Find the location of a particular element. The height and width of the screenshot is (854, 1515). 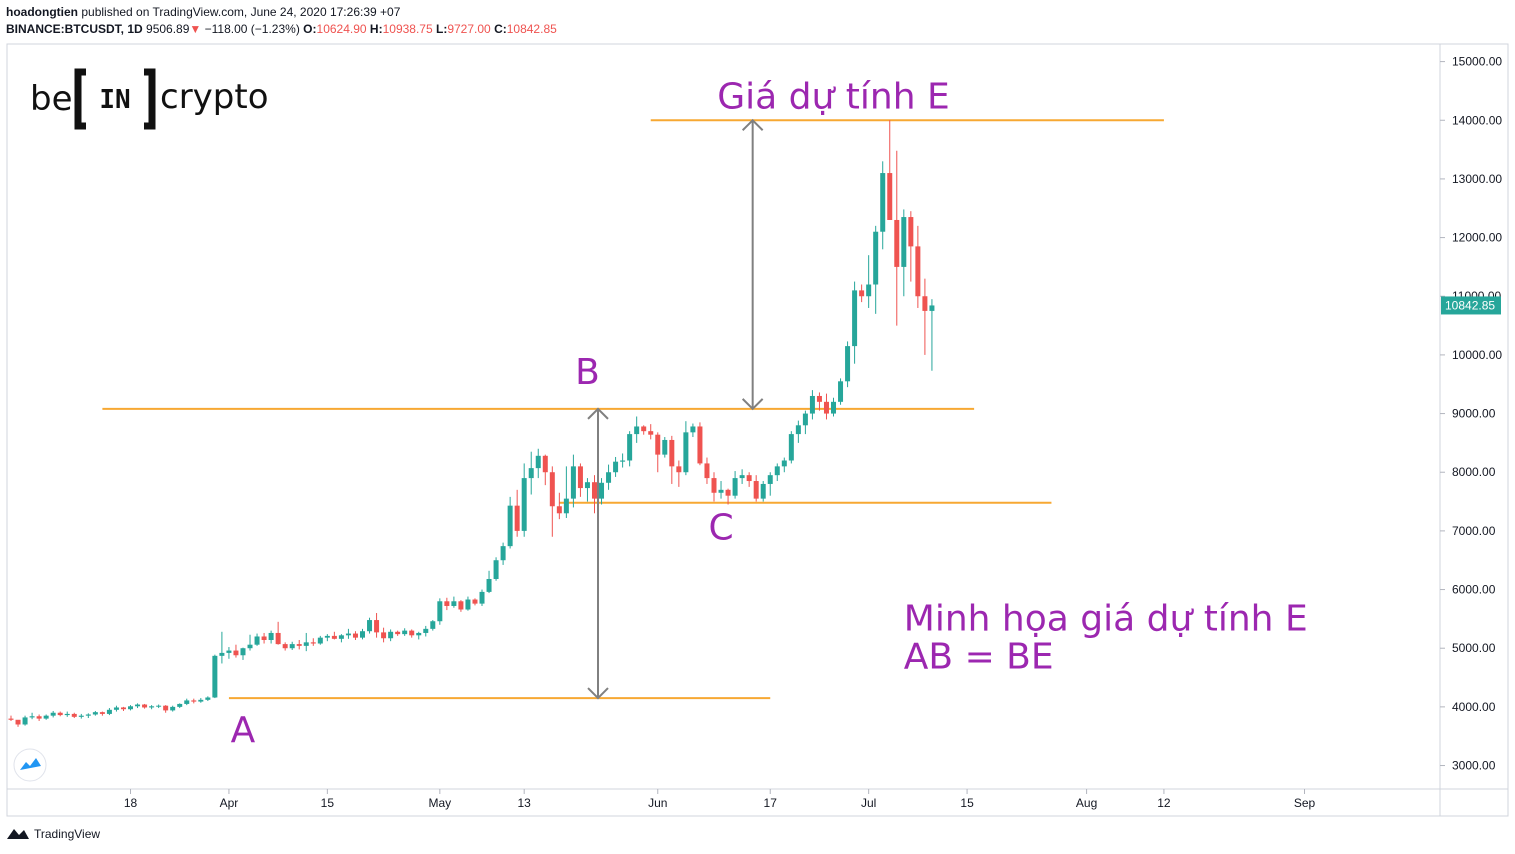

measure-arrows is located at coordinates (675, 409).